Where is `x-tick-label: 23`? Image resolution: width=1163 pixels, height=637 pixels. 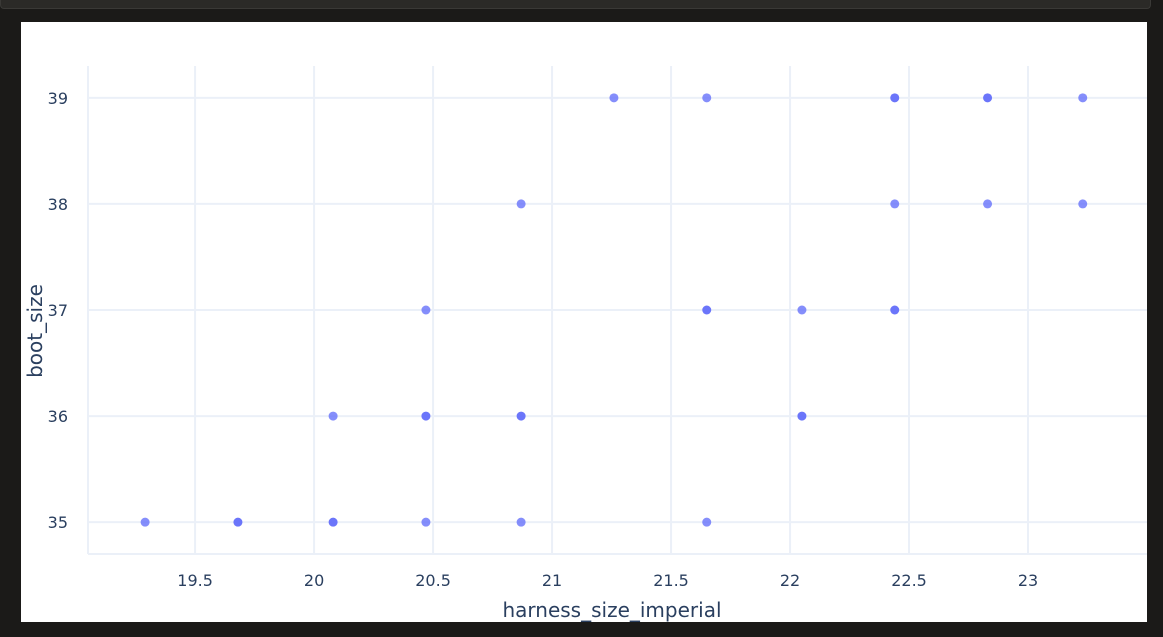 x-tick-label: 23 is located at coordinates (1028, 580).